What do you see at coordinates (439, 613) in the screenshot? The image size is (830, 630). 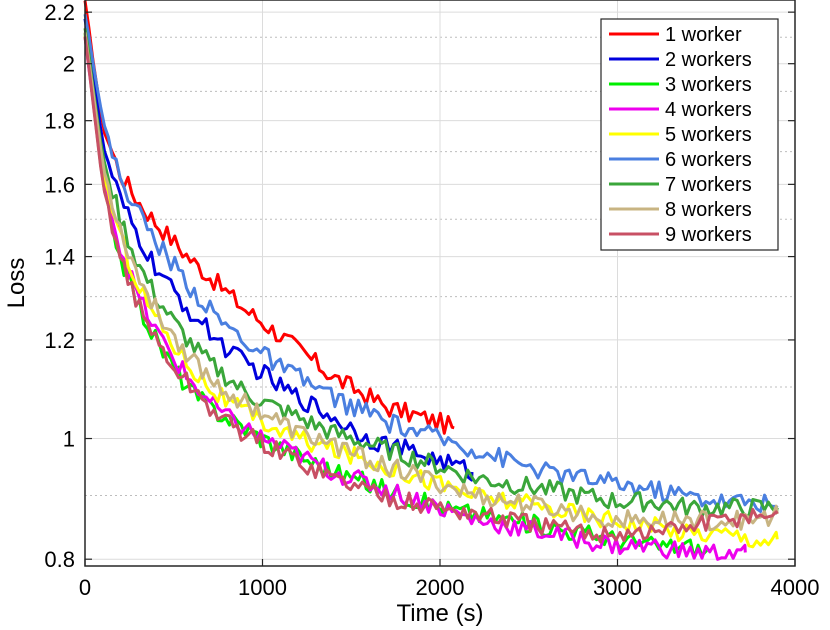 I see `x-axis-label: Time (s)` at bounding box center [439, 613].